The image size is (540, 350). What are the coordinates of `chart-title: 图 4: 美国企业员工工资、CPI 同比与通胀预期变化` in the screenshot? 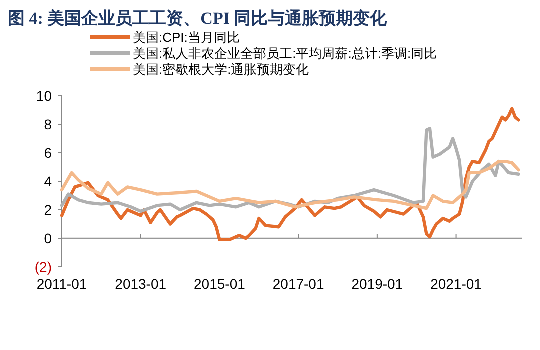 It's located at (198, 18).